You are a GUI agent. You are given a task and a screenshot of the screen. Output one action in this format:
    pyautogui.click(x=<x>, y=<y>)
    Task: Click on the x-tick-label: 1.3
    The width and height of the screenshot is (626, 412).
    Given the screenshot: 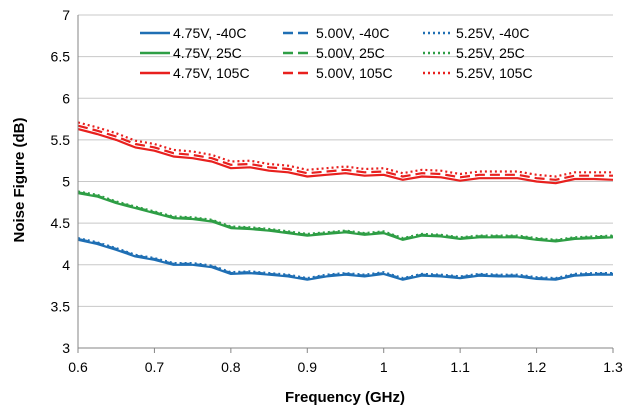 What is the action you would take?
    pyautogui.click(x=613, y=367)
    